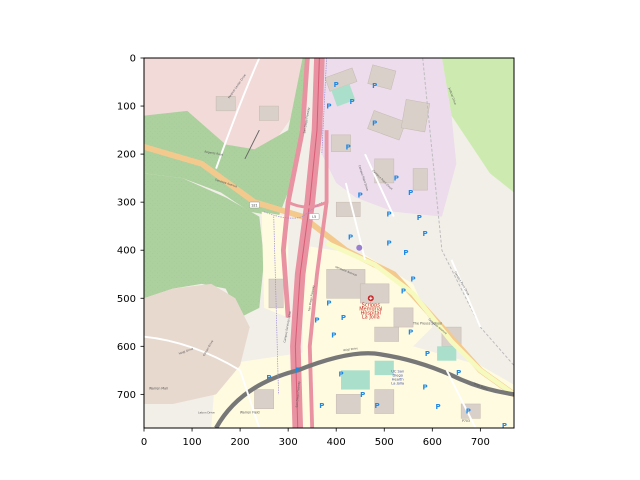 The width and height of the screenshot is (640, 480). I want to click on road-label: Genesee Avenue, so click(226, 182).